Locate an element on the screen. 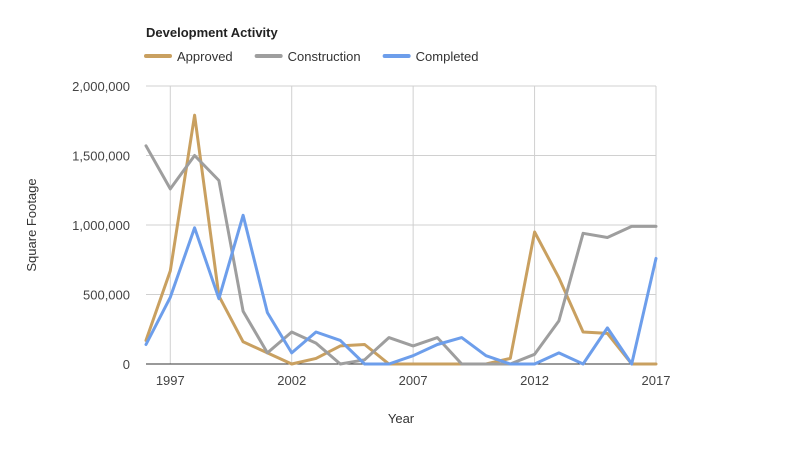 This screenshot has height=455, width=800. y-tick-label: 1,000,000 is located at coordinates (101, 225).